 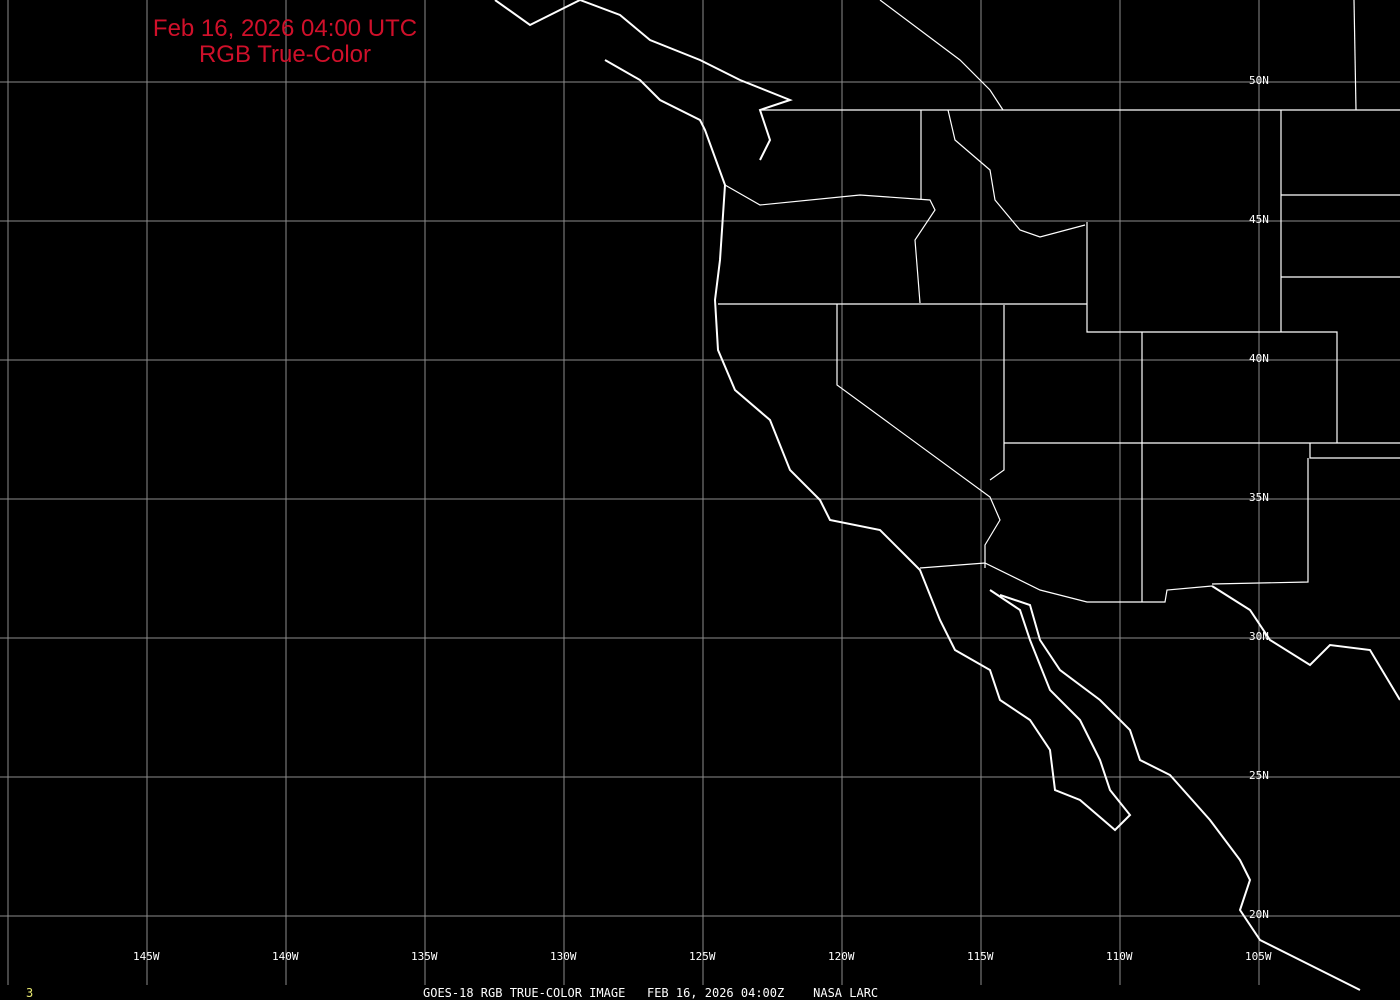 I want to click on latitude-label: 25N, so click(x=1259, y=775).